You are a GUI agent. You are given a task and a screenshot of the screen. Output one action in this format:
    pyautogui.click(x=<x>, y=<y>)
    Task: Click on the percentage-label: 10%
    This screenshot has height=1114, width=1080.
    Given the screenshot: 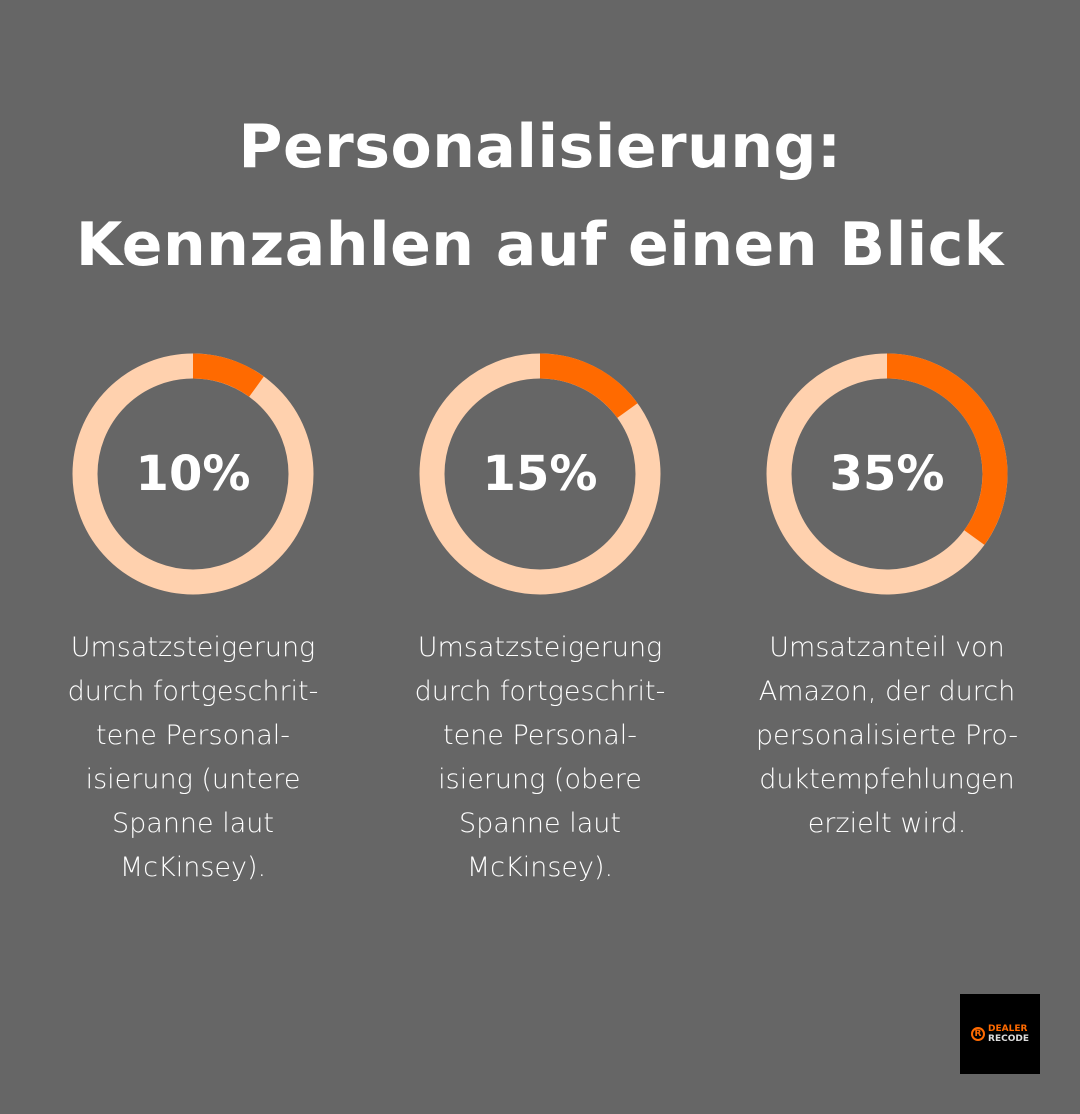 What is the action you would take?
    pyautogui.click(x=193, y=474)
    